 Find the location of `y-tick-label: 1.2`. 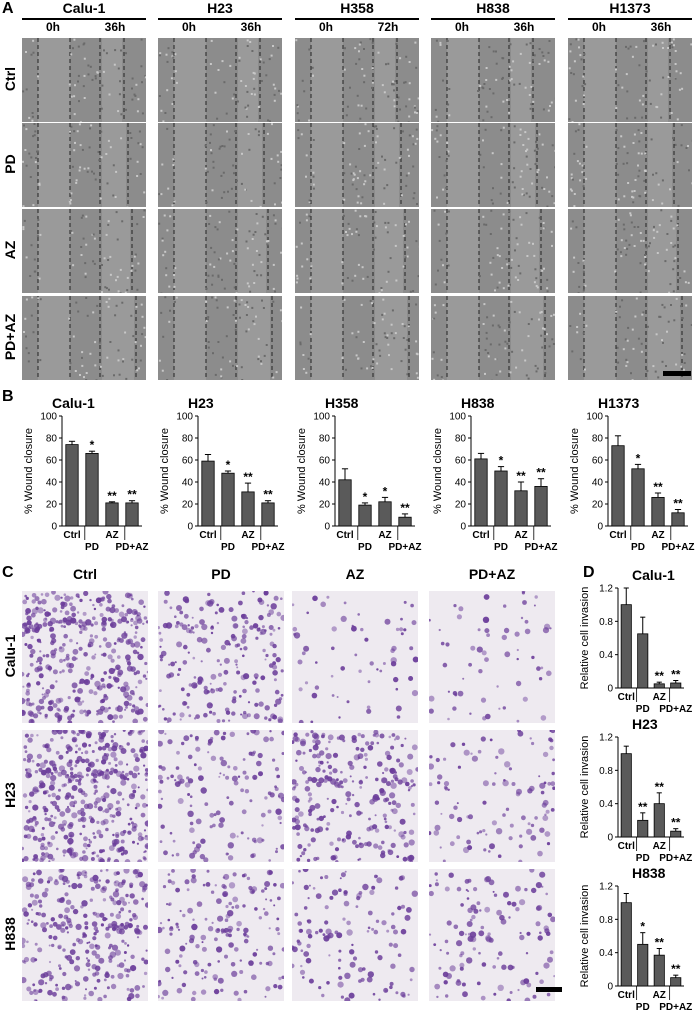

y-tick-label: 1.2 is located at coordinates (606, 589).